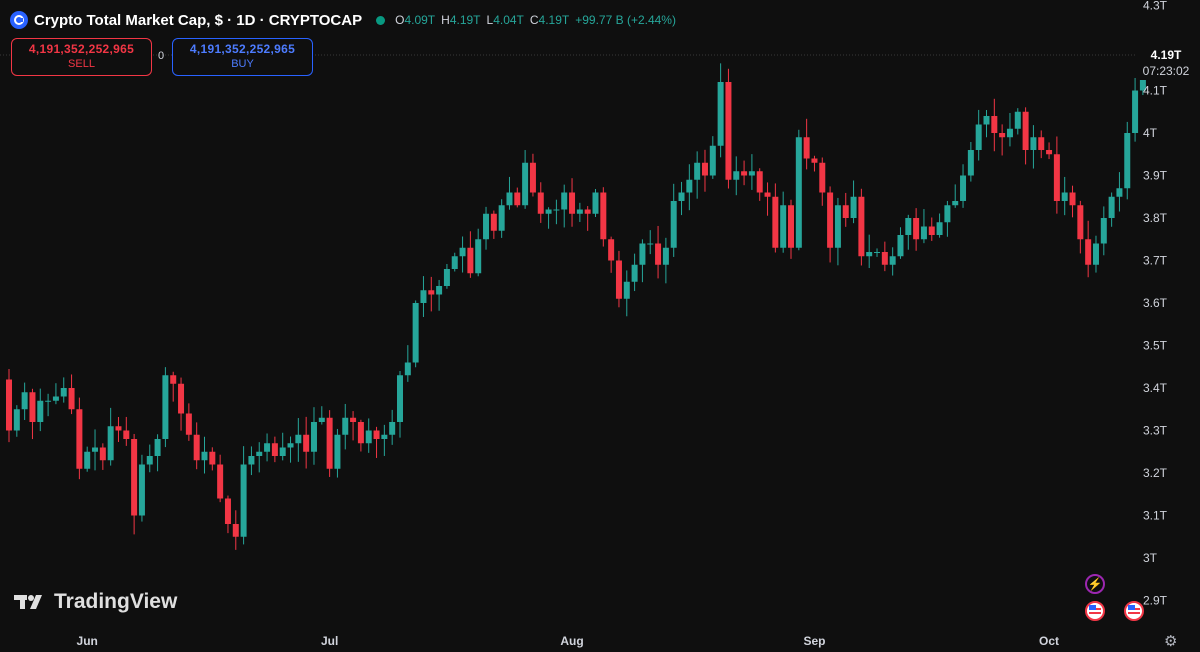 The width and height of the screenshot is (1200, 652). What do you see at coordinates (242, 64) in the screenshot?
I see `buy-label: BUY` at bounding box center [242, 64].